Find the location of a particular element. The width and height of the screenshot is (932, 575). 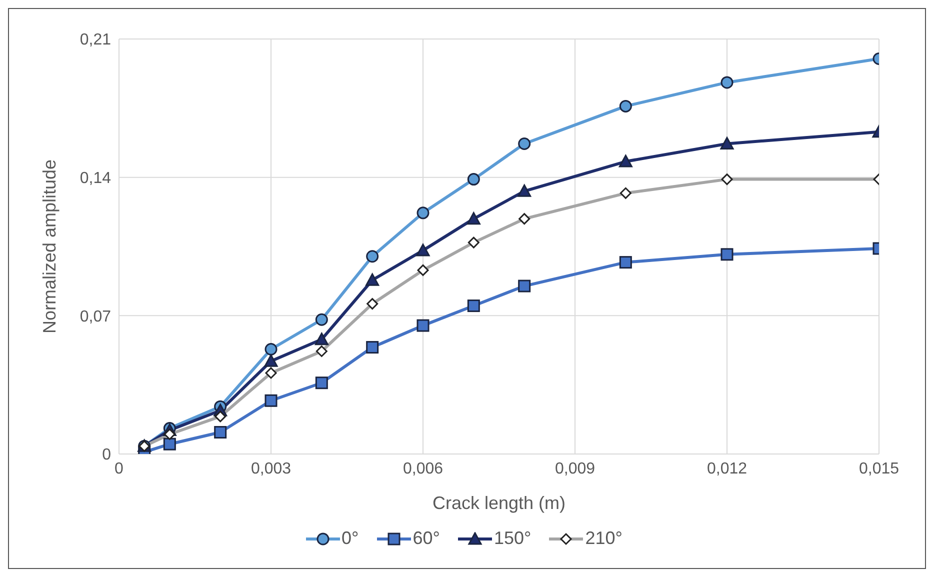

legend-label: 0° is located at coordinates (350, 538).